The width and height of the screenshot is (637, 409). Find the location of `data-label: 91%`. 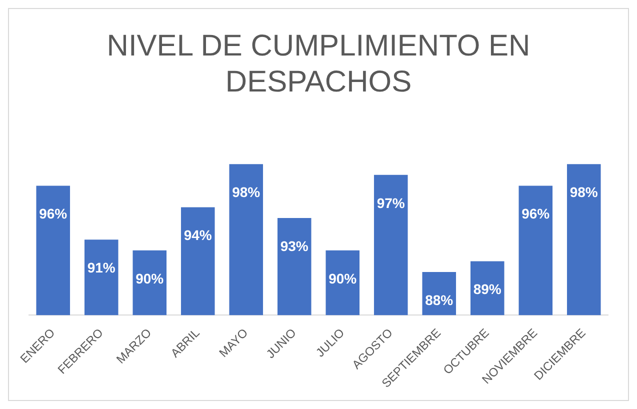

data-label: 91% is located at coordinates (101, 267).